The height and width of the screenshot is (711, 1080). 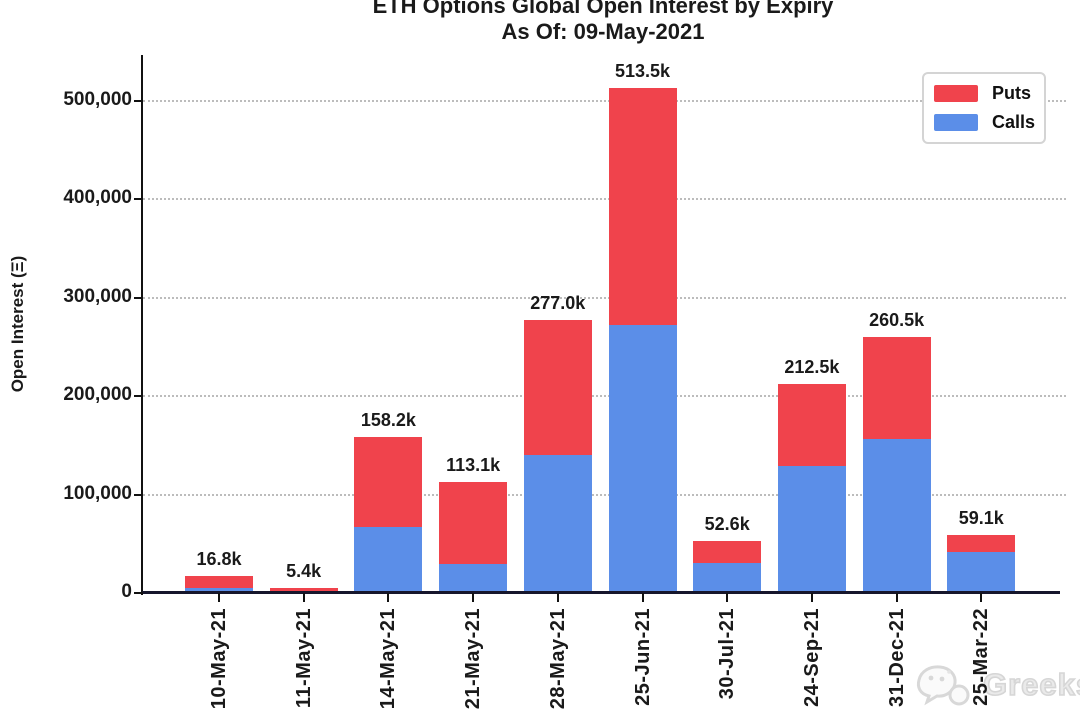 What do you see at coordinates (219, 559) in the screenshot?
I see `bar-total-label: 16.8k` at bounding box center [219, 559].